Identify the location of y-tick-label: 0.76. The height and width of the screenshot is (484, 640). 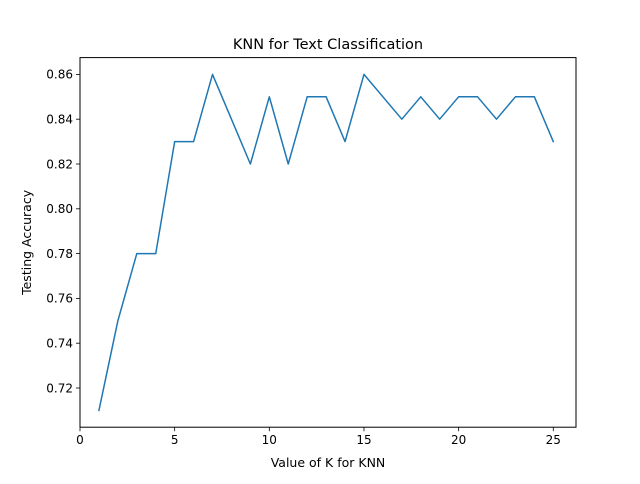
(59, 299).